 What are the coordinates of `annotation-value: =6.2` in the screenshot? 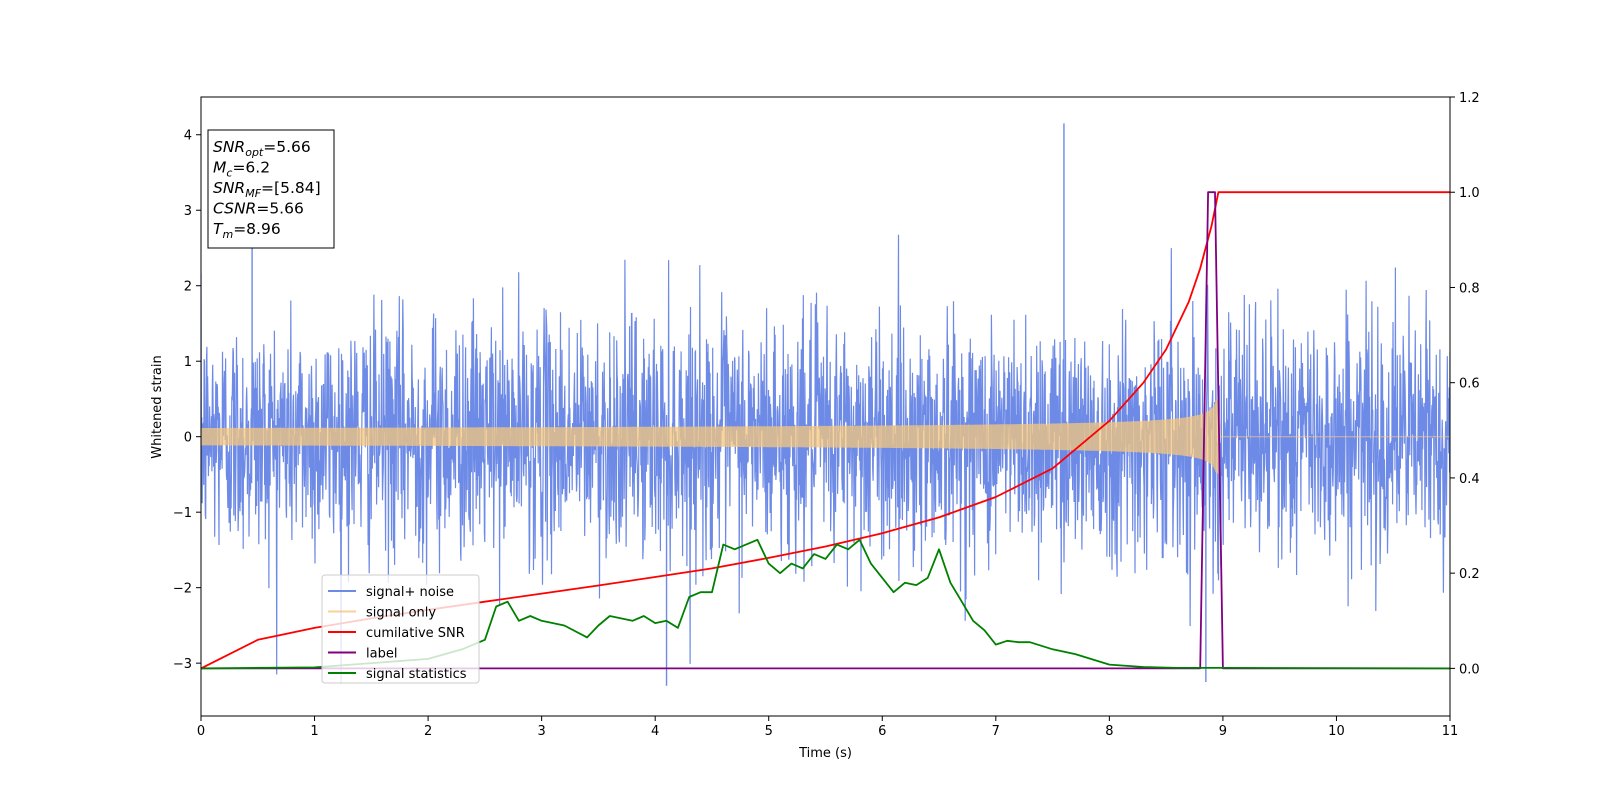 It's located at (251, 168).